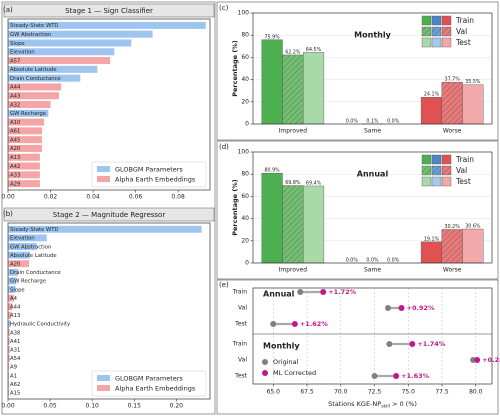 The width and height of the screenshot is (500, 417). What do you see at coordinates (22, 239) in the screenshot?
I see `category-label: Elevation` at bounding box center [22, 239].